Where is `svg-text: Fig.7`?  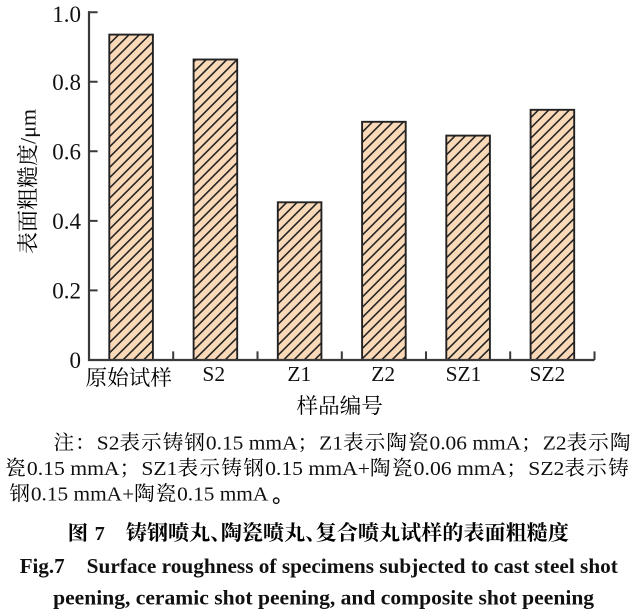 svg-text: Fig.7 is located at coordinates (42, 566).